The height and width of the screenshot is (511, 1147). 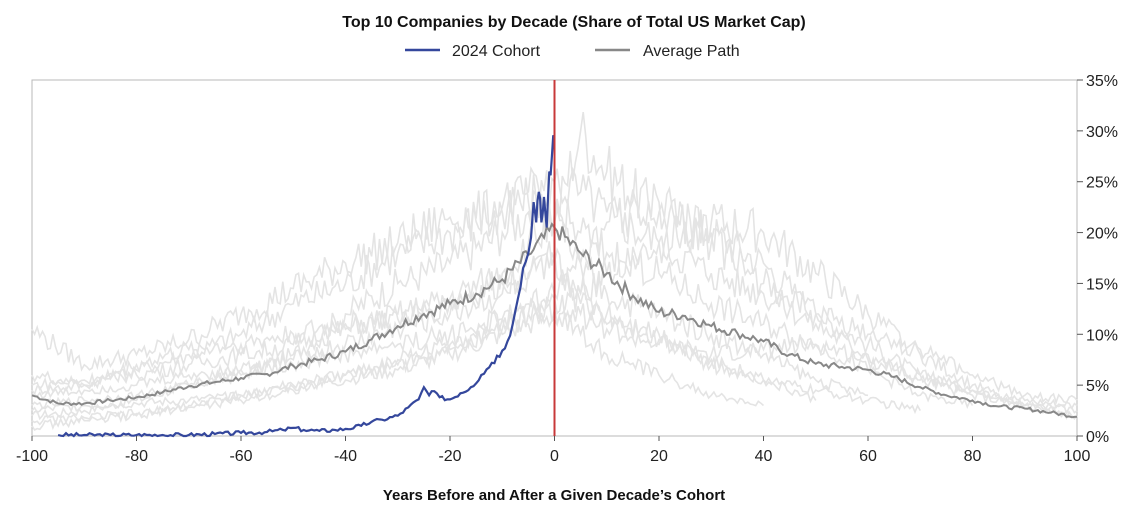 I want to click on y-tick-label: 30%, so click(x=1102, y=132).